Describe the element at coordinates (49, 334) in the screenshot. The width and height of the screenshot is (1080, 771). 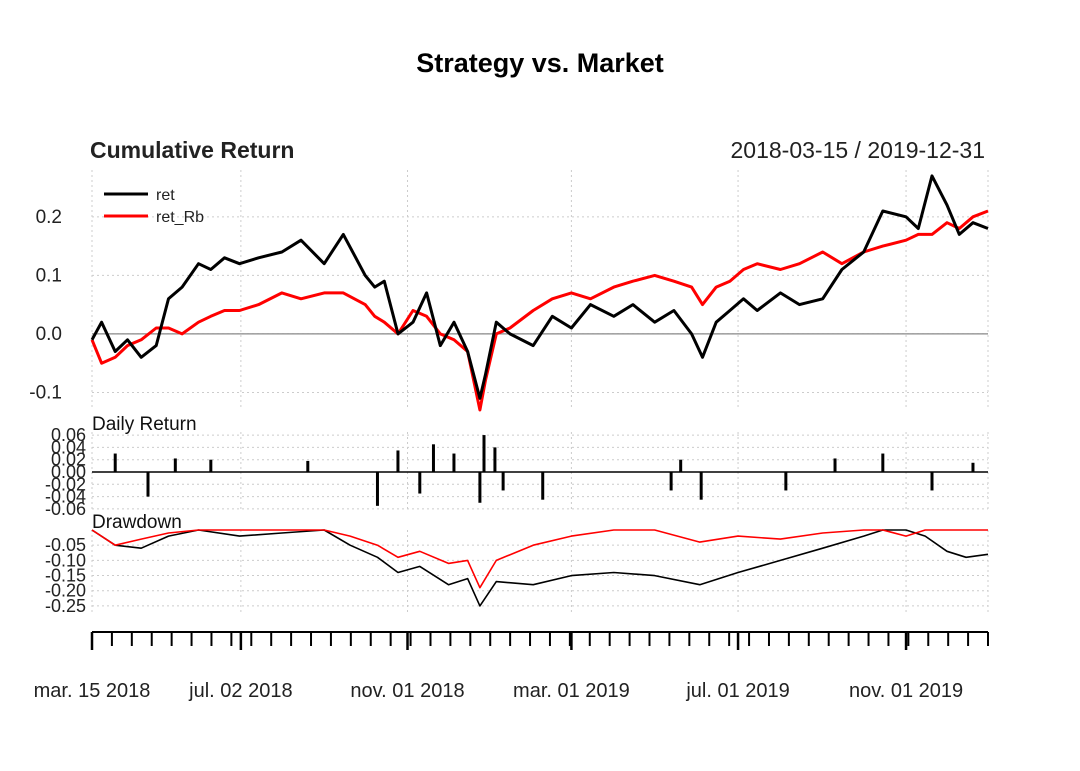
I see `y-tick-label: 0.0` at that location.